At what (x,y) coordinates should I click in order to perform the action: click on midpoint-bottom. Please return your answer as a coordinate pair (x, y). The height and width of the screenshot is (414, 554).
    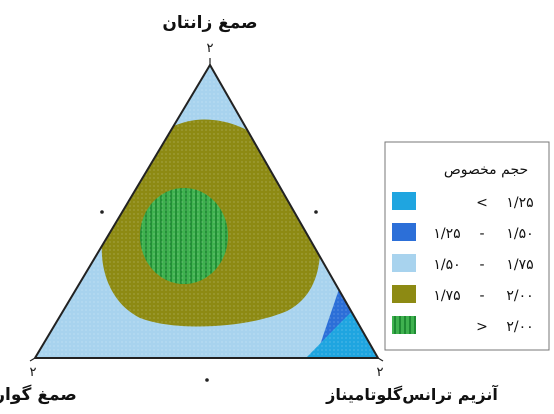
    Looking at the image, I should click on (207, 380).